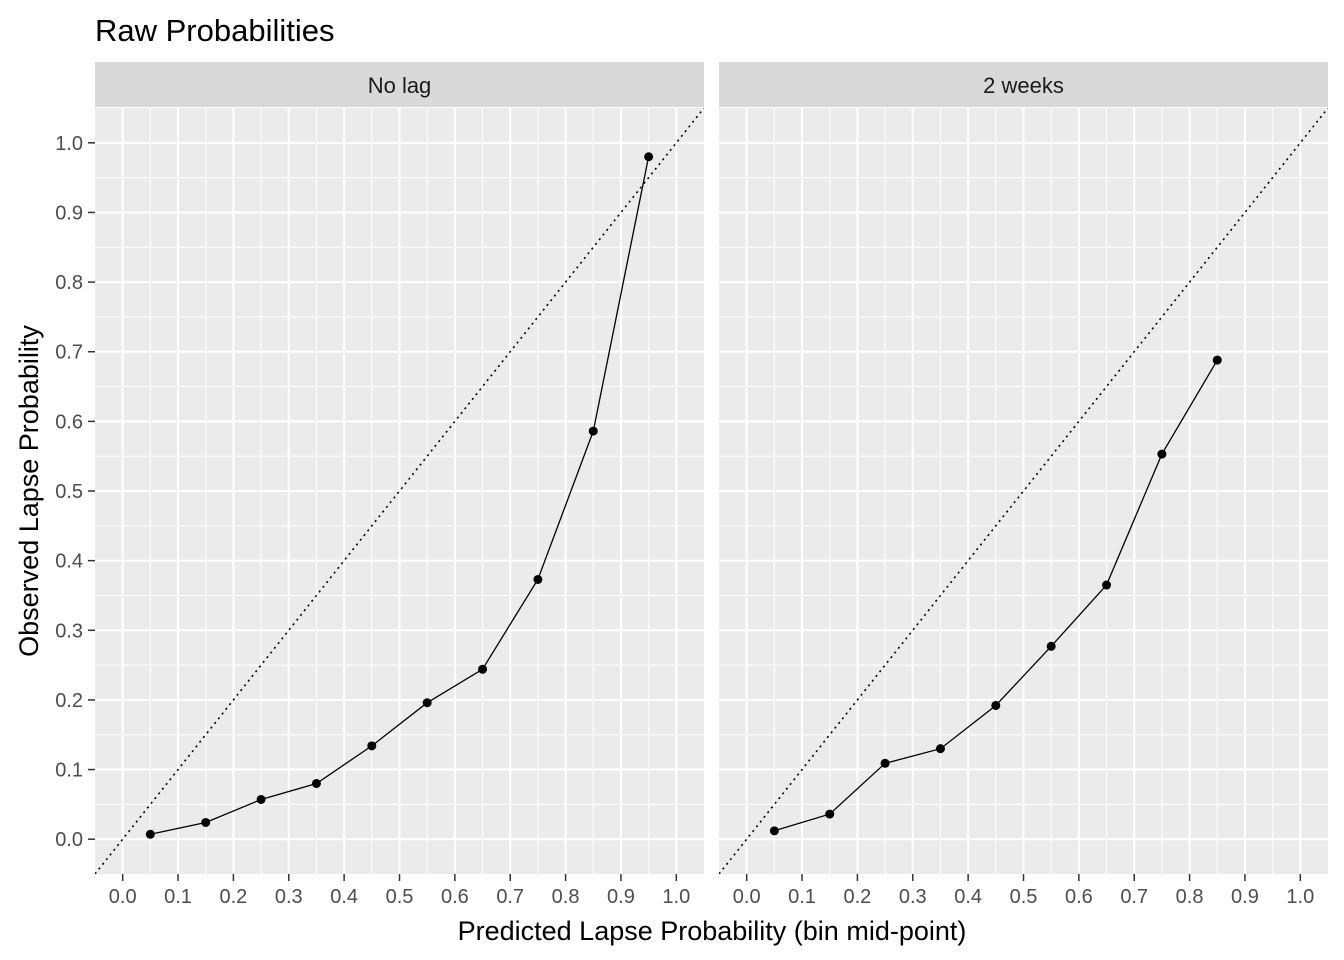 The width and height of the screenshot is (1344, 960). Describe the element at coordinates (69, 353) in the screenshot. I see `y-tick-label: 0.7` at that location.